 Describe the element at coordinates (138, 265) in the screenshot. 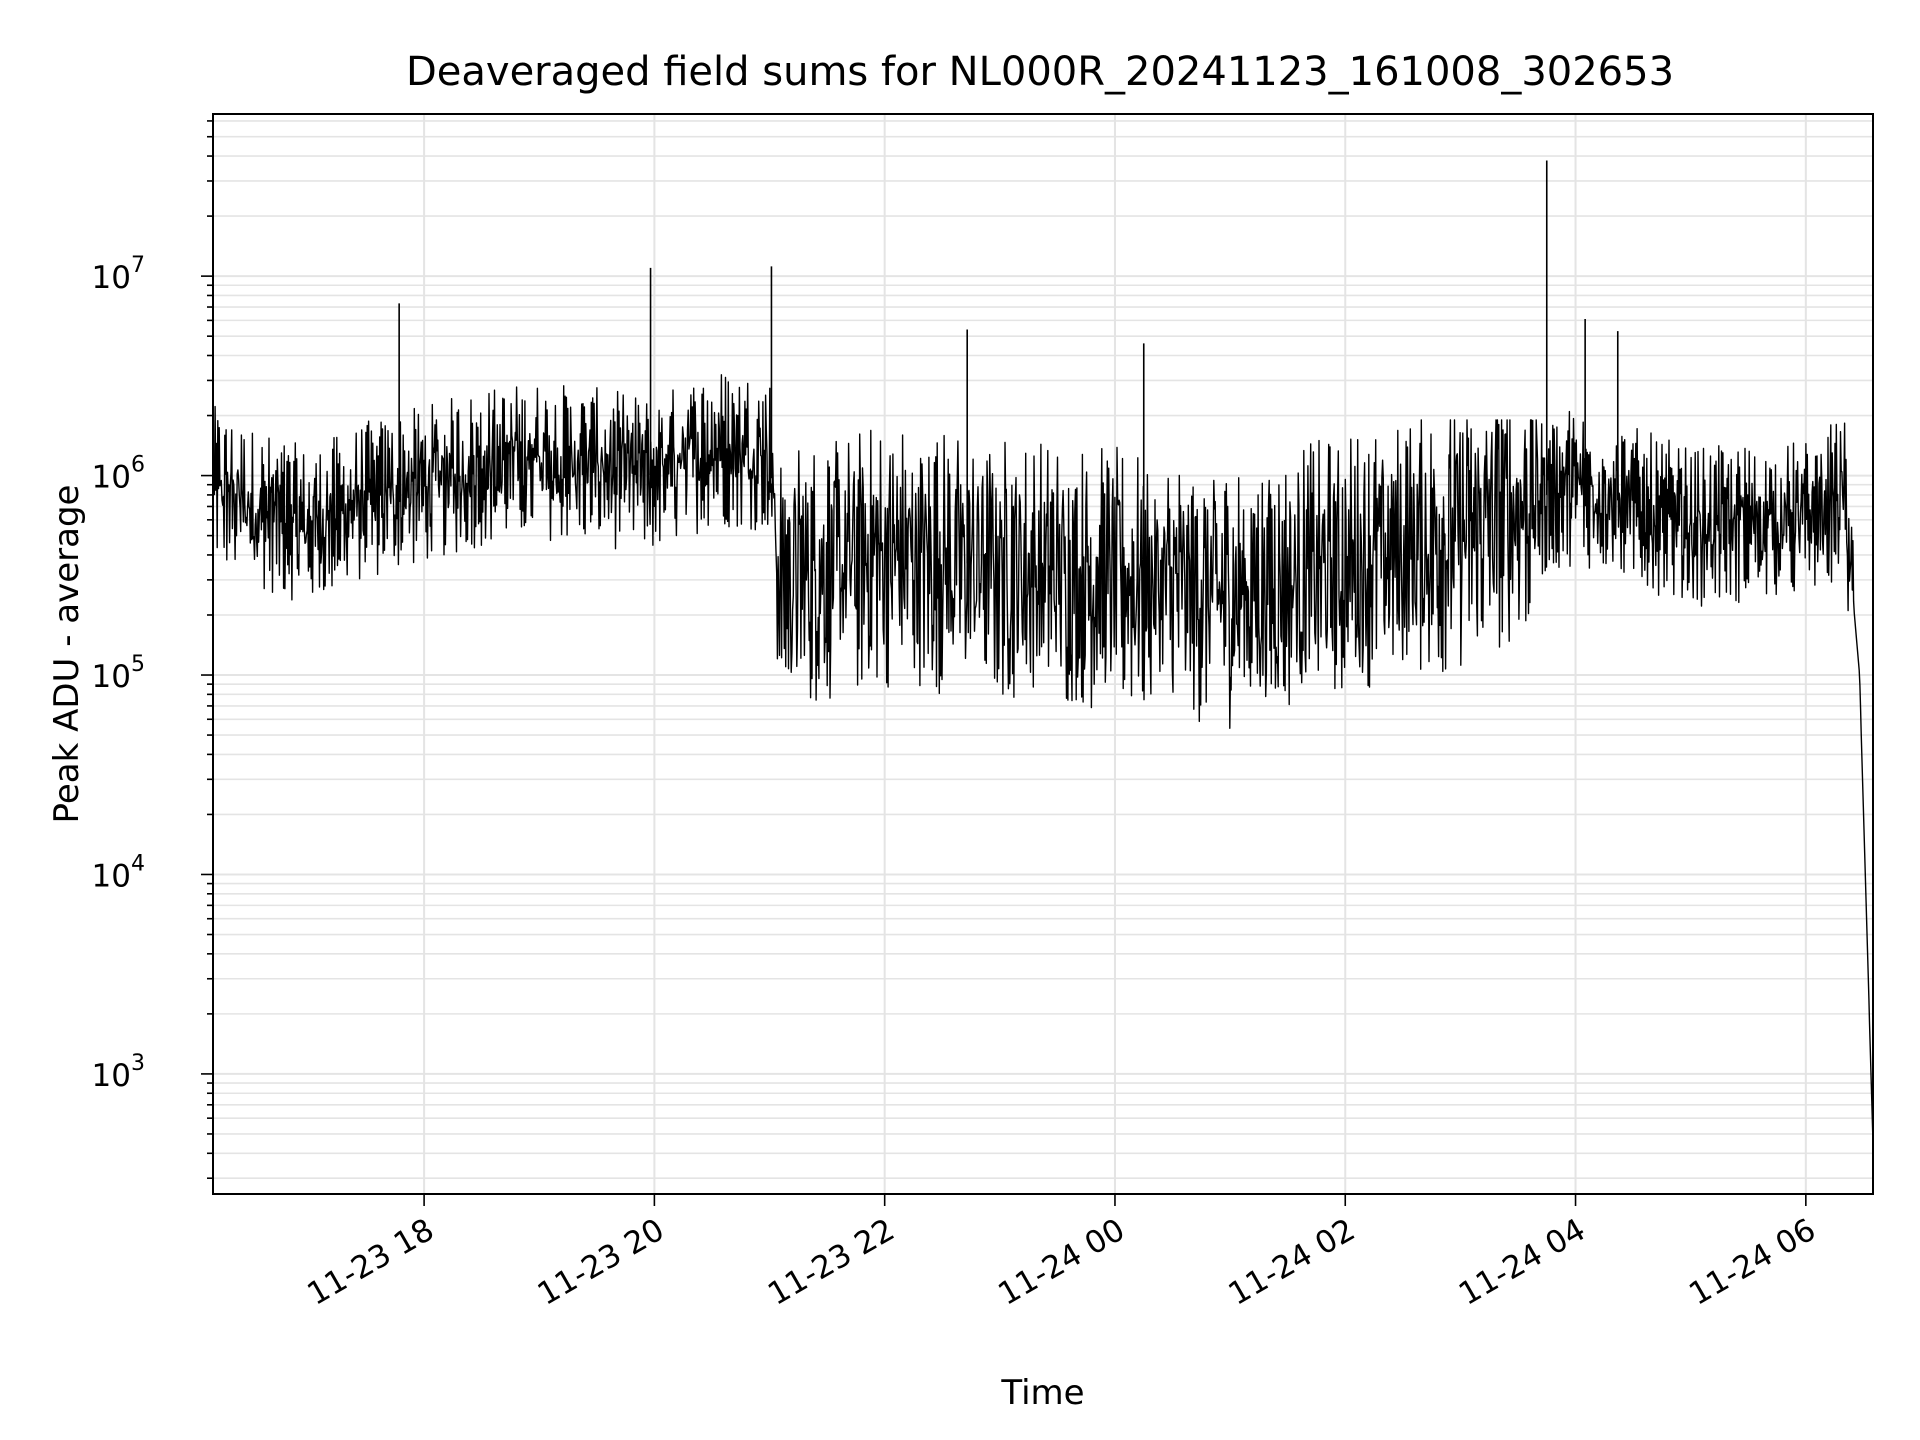

I see `y-tick-exponent: 7` at that location.